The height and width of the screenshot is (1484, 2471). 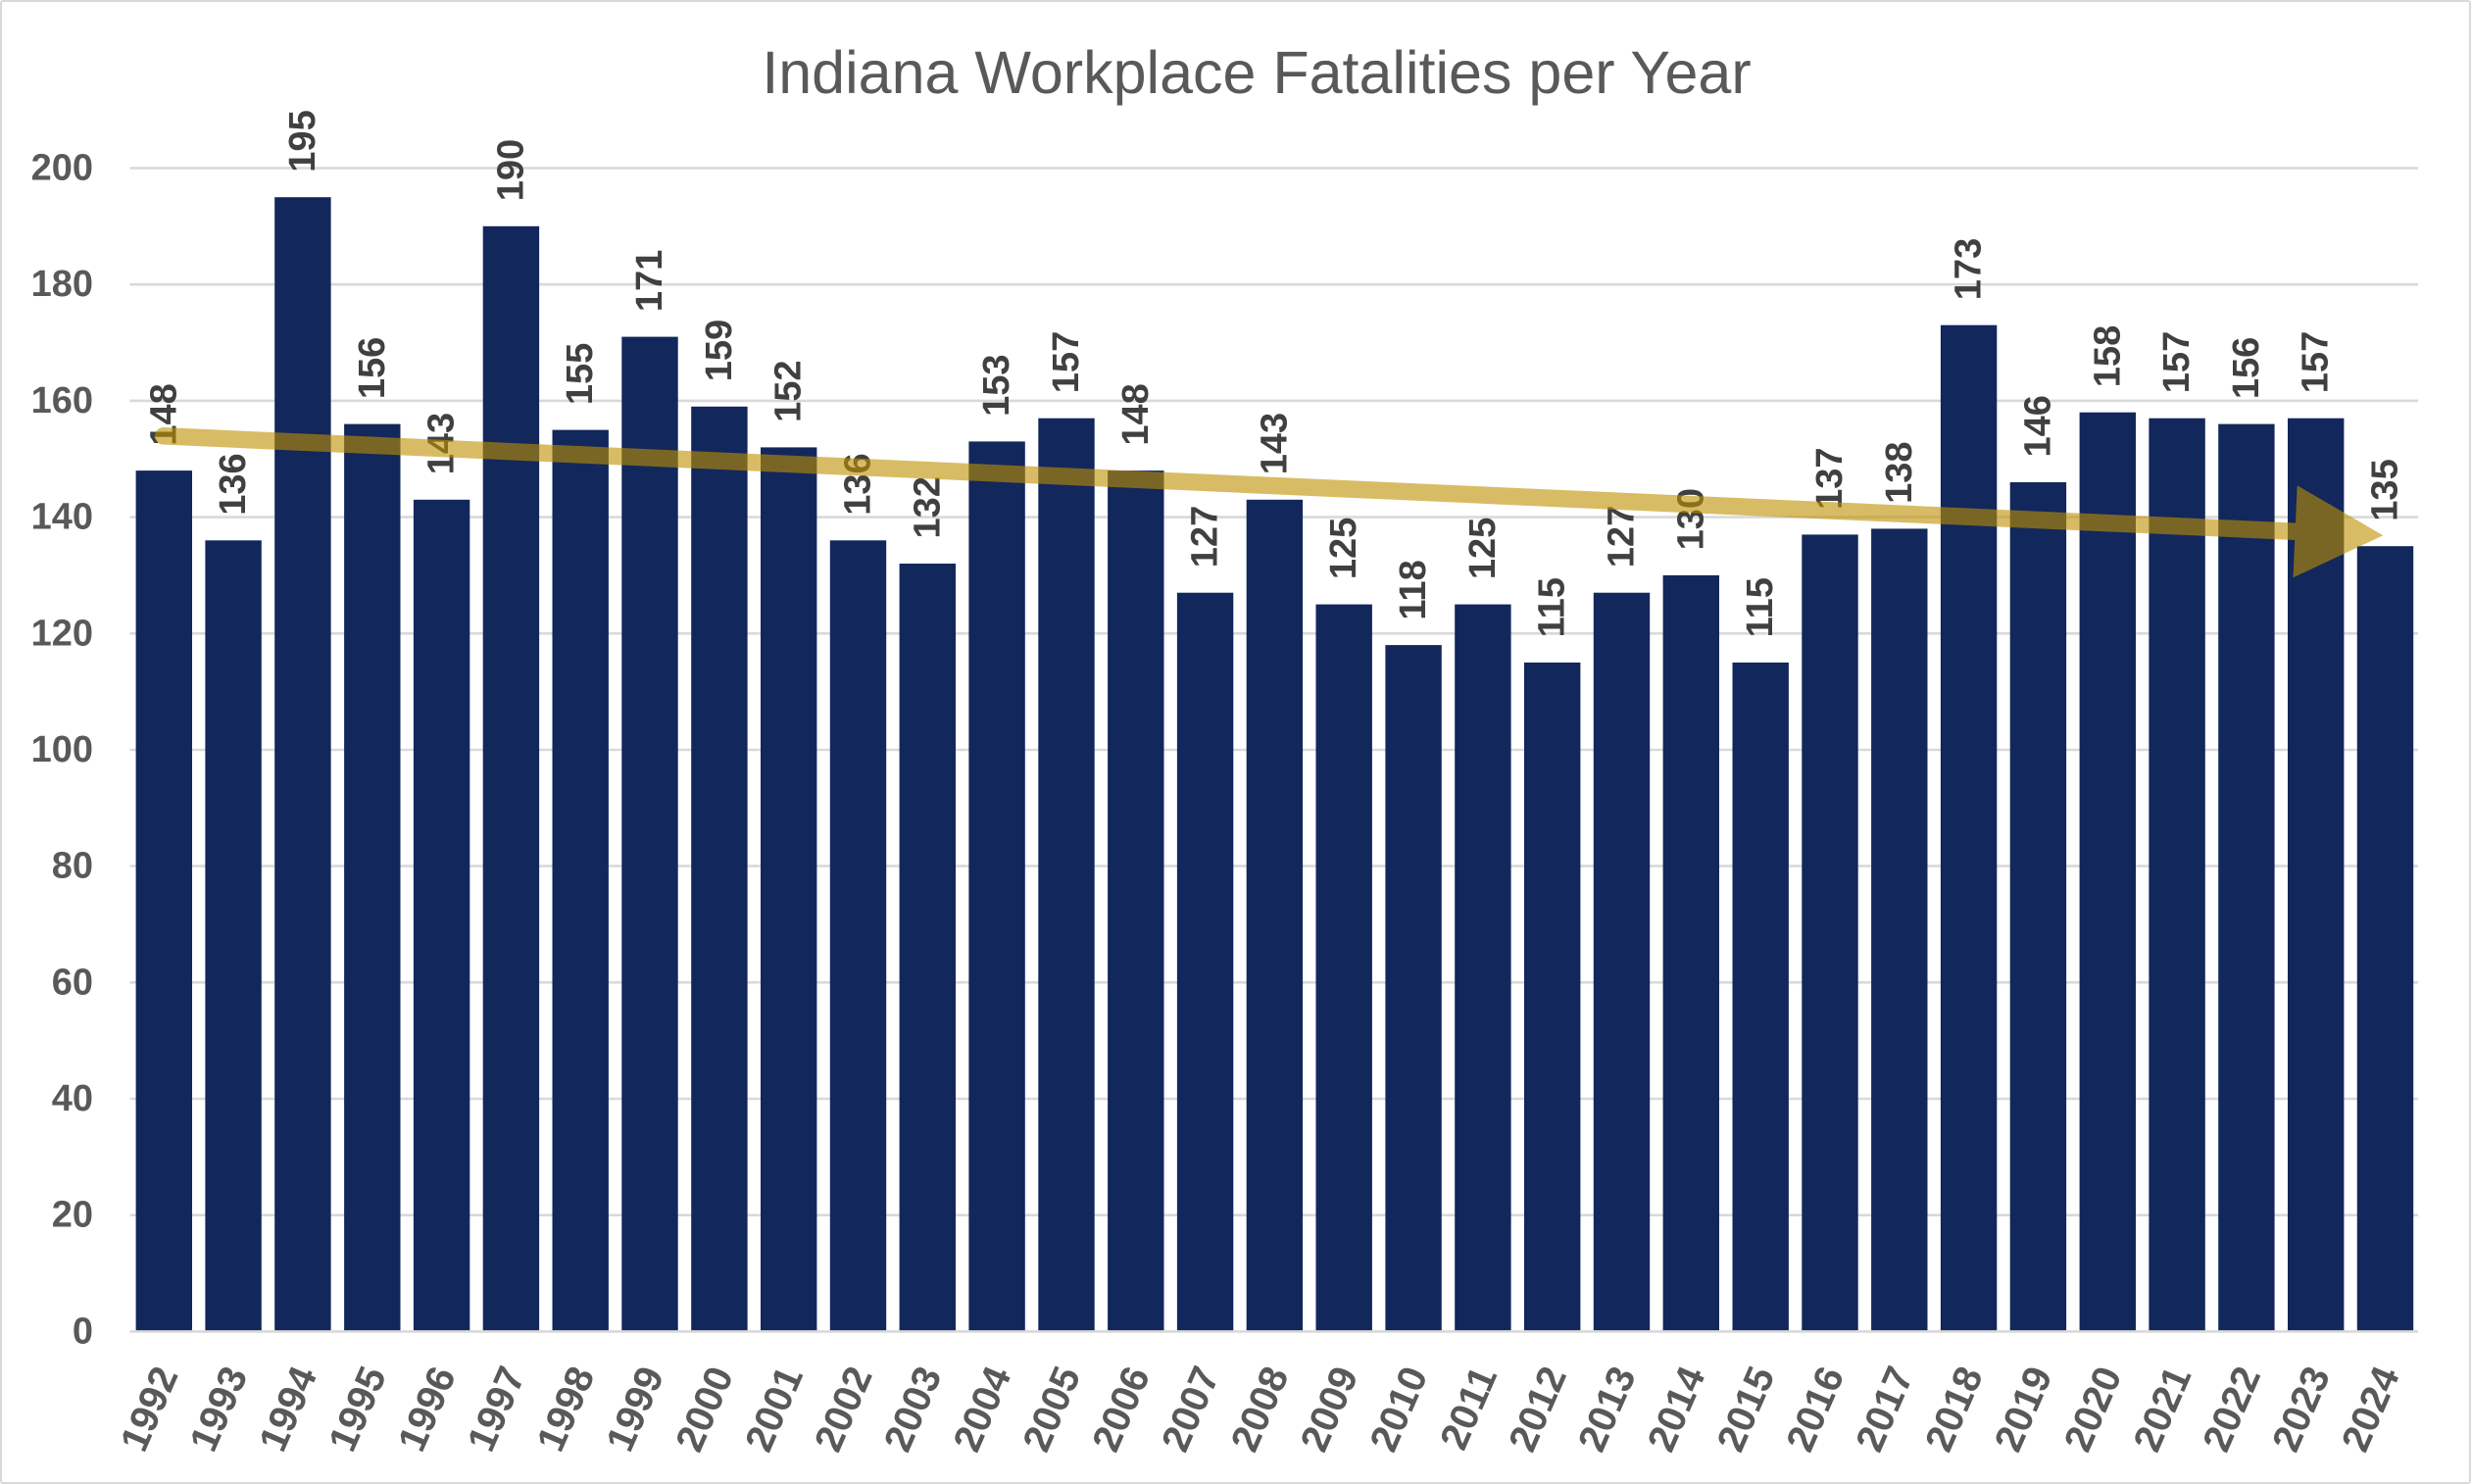 I want to click on svg-text: 2003, so click(x=913, y=1409).